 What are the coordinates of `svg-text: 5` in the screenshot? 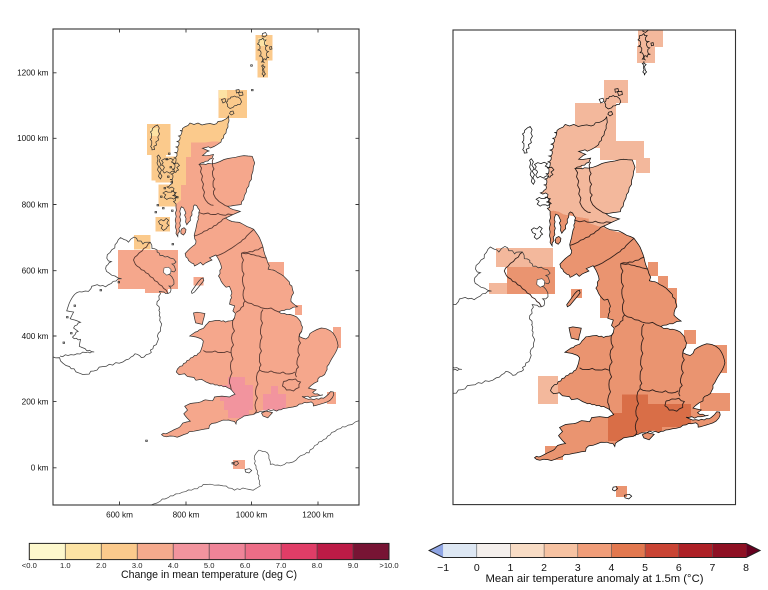 It's located at (645, 568).